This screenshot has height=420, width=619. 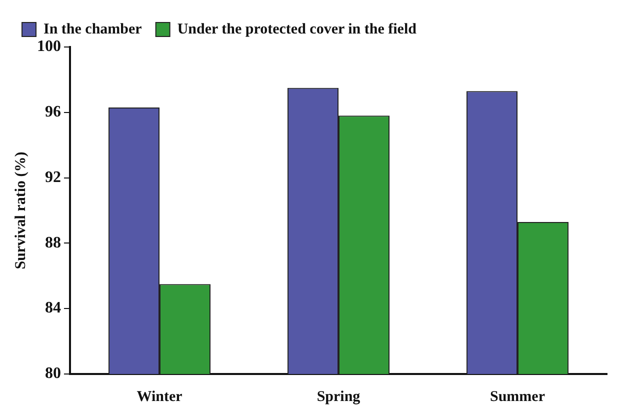 I want to click on y-tick-label: 84, so click(x=53, y=308).